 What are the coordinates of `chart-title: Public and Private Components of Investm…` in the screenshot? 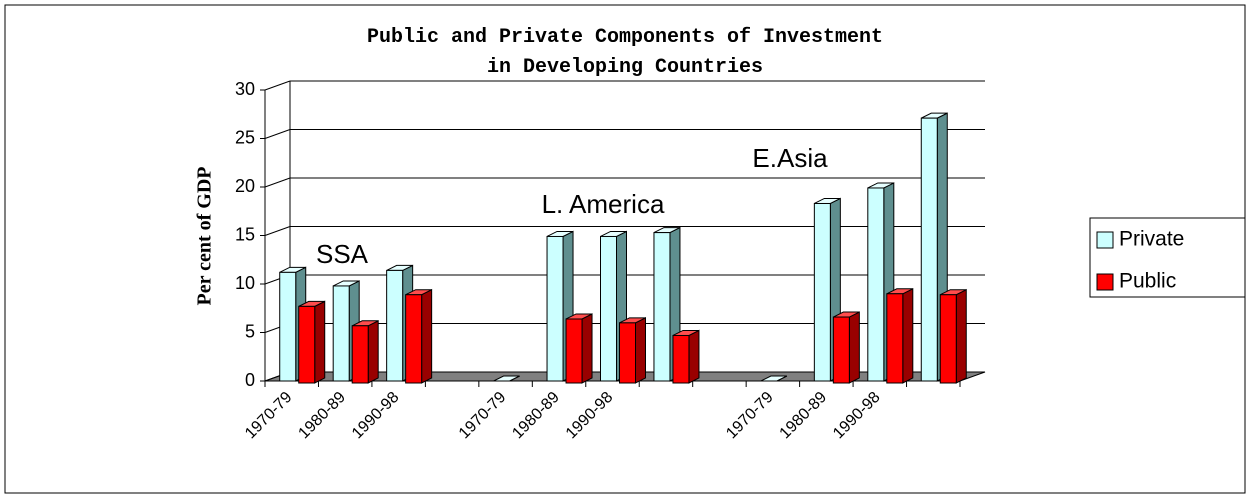 It's located at (625, 52).